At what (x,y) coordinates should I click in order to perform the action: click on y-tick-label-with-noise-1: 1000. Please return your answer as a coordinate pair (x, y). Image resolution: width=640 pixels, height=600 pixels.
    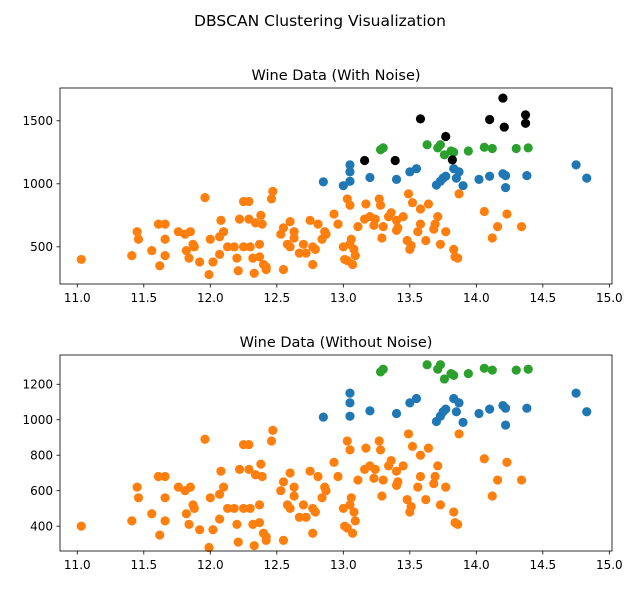
    Looking at the image, I should click on (37, 184).